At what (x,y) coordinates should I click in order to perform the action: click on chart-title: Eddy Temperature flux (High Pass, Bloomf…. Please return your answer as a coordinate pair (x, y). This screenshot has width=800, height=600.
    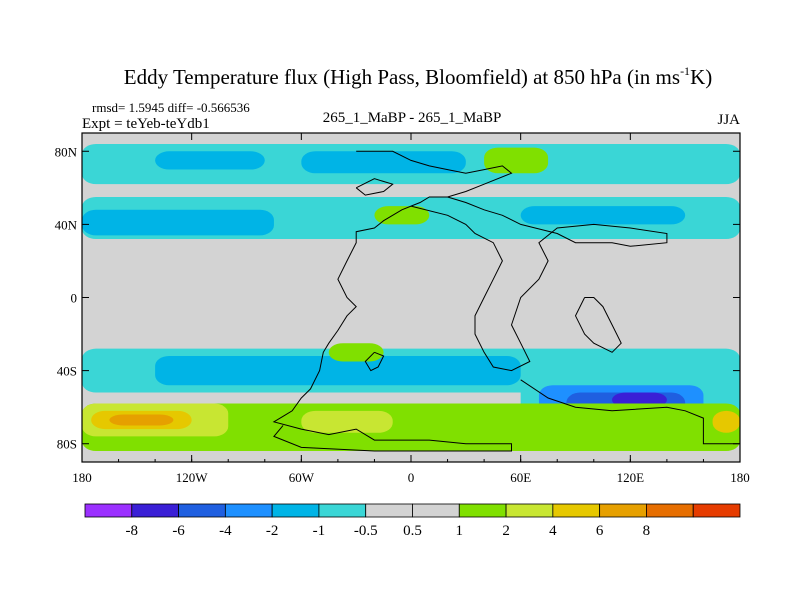
    Looking at the image, I should click on (418, 76).